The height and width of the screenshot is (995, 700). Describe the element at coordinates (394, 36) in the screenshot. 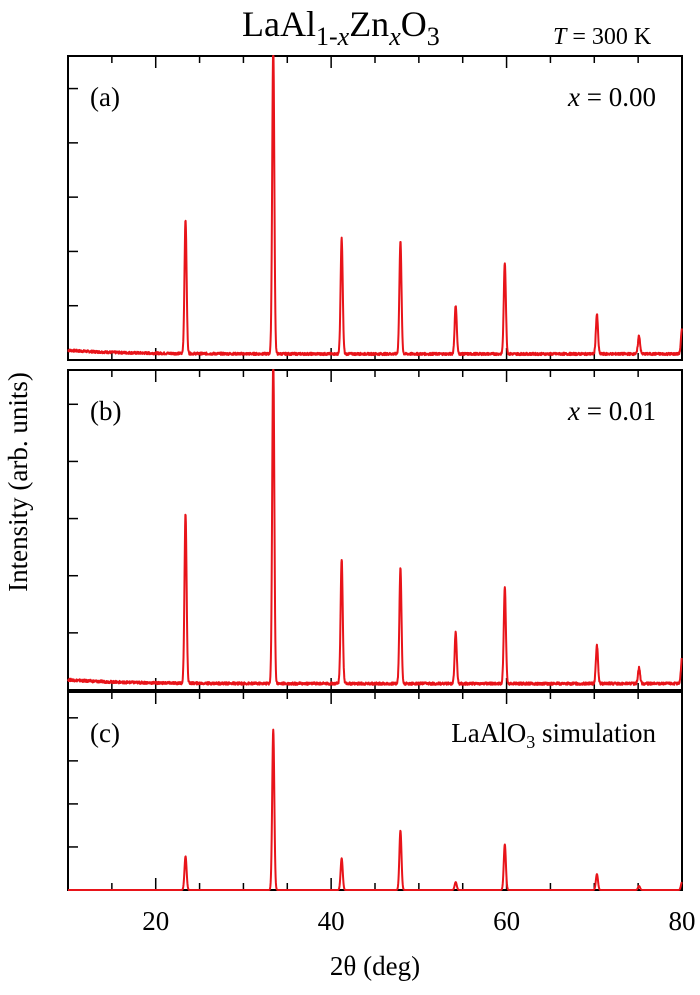

I see `title-sub2-italic: x` at that location.